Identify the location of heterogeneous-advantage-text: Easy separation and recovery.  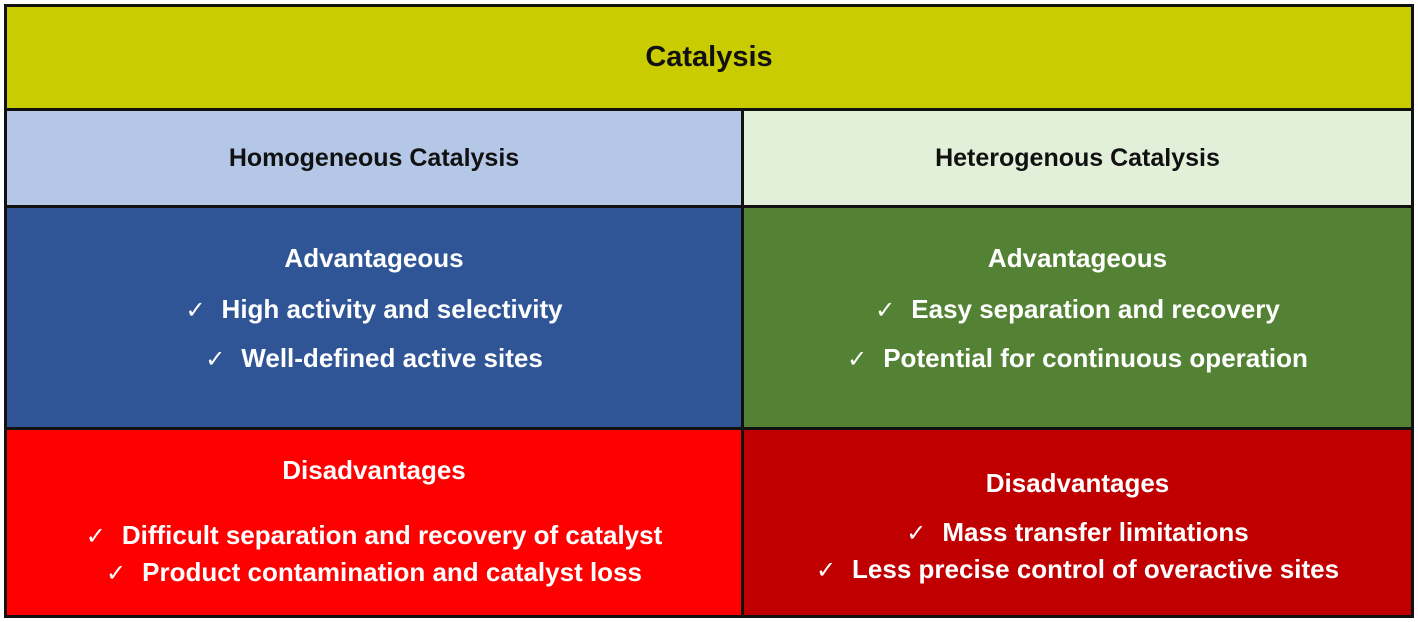
(1095, 309).